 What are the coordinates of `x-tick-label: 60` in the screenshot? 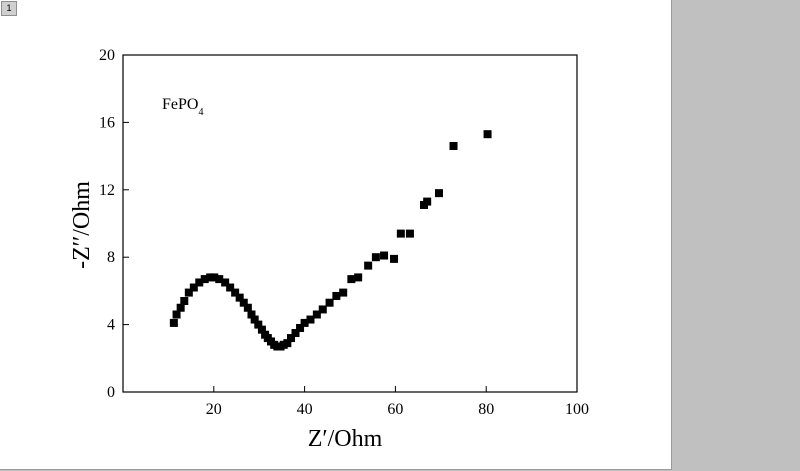 It's located at (395, 409).